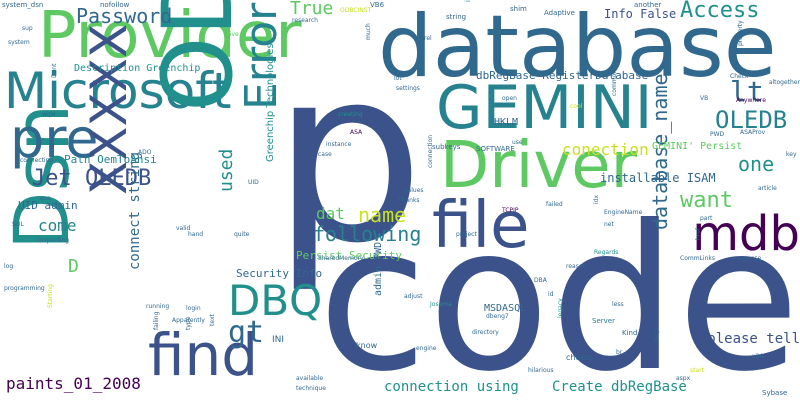  Describe the element at coordinates (18, 224) in the screenshot. I see `word-sql: SQL` at that location.